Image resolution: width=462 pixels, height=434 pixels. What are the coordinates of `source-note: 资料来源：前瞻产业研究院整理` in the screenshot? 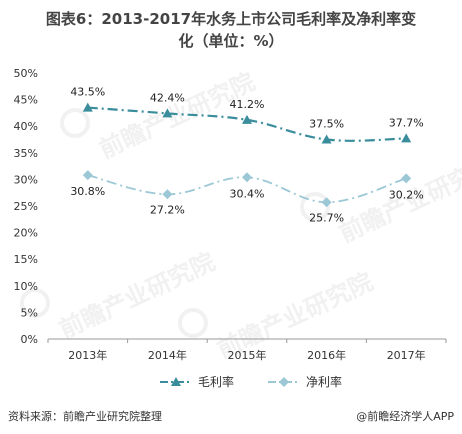 It's located at (85, 416).